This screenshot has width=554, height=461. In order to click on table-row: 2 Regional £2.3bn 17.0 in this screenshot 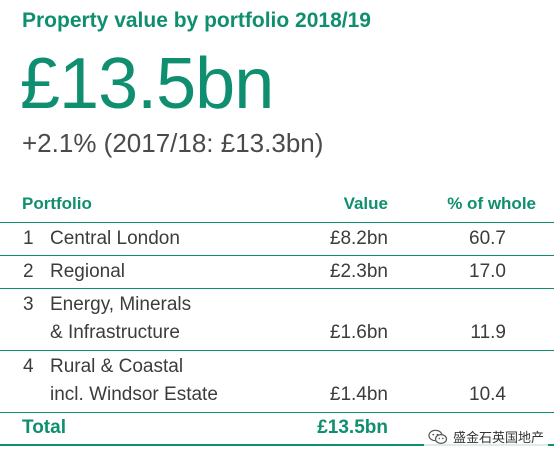, I will do `click(277, 271)`.